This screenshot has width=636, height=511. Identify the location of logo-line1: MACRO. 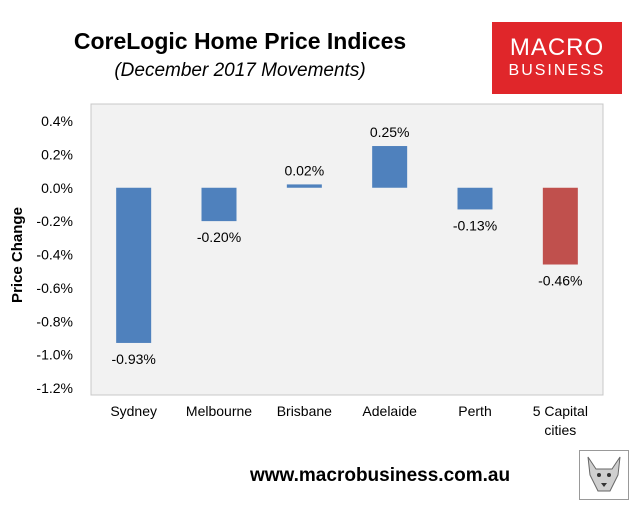
(557, 47).